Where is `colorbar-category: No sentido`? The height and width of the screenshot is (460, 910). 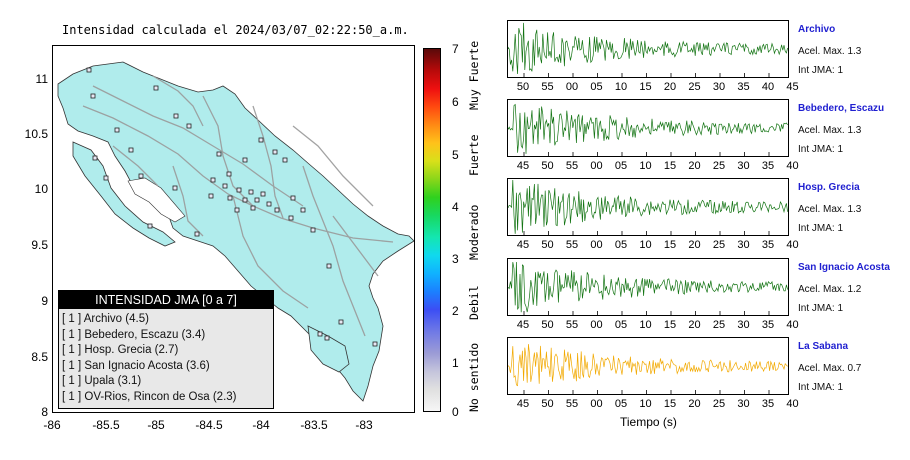 colorbar-category: No sentido is located at coordinates (474, 377).